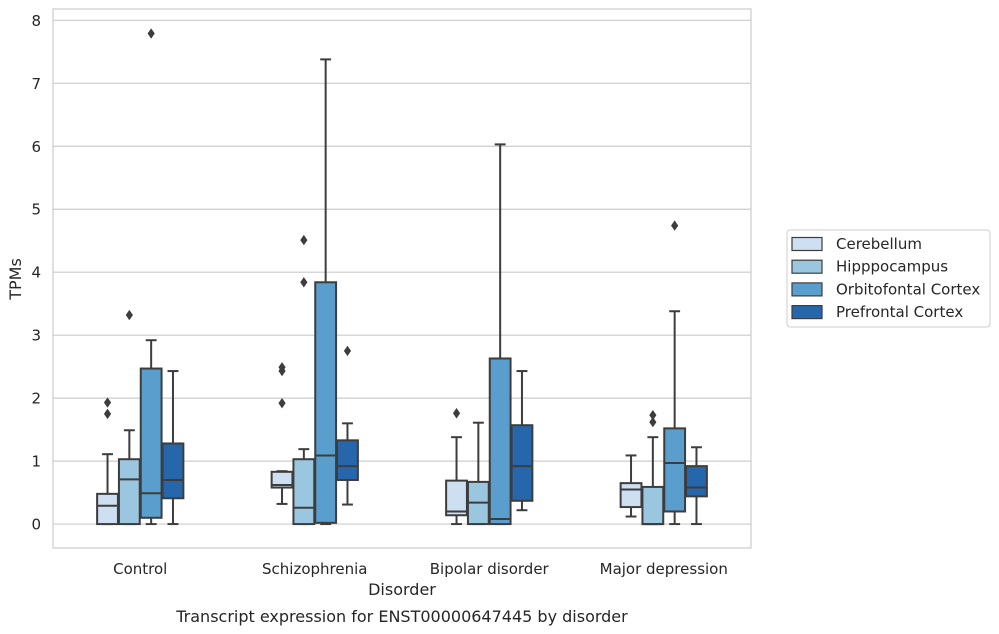  What do you see at coordinates (500, 334) in the screenshot?
I see `box-bipolar-disorder-orbitofontal-cortex` at bounding box center [500, 334].